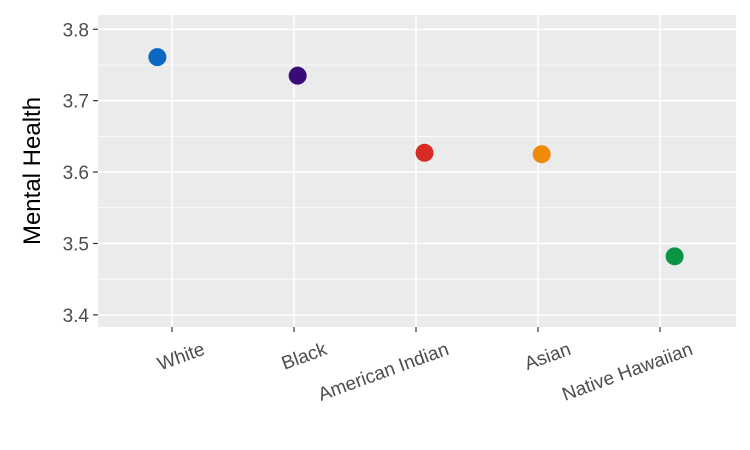 This screenshot has height=450, width=750. Describe the element at coordinates (548, 357) in the screenshot. I see `x-tick-label: Asian` at that location.